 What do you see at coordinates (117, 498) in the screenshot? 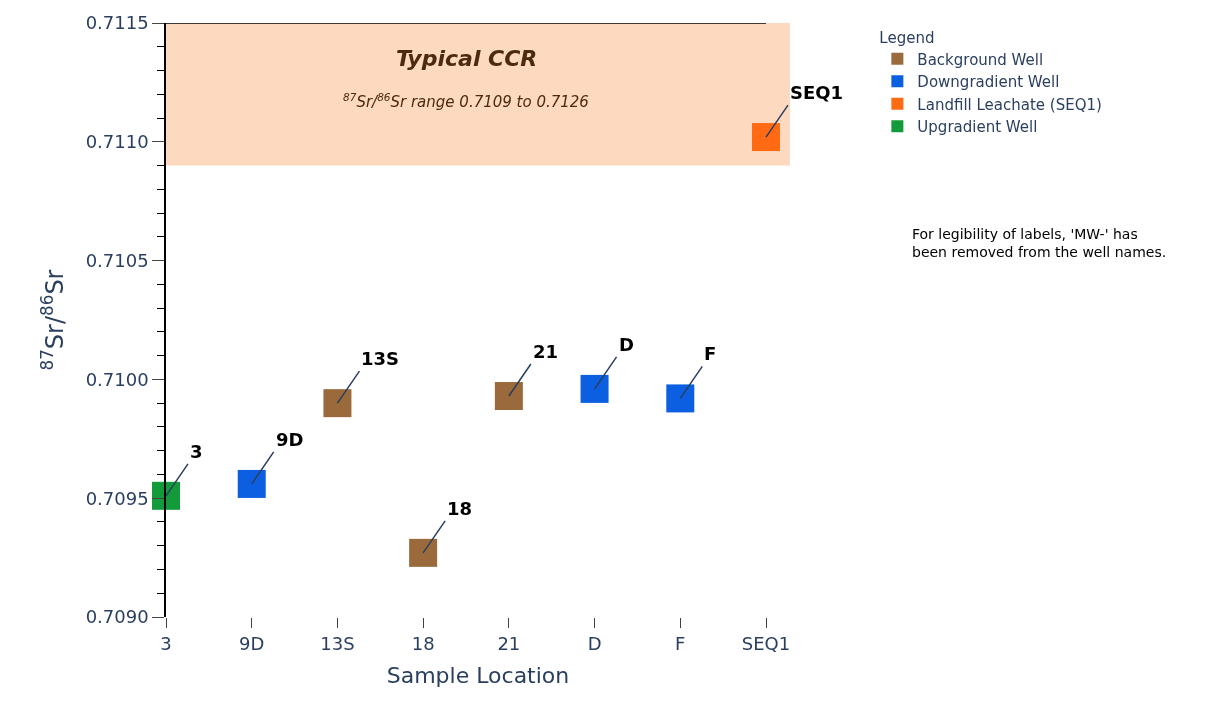
I see `y-tick-label: 0.7095` at bounding box center [117, 498].